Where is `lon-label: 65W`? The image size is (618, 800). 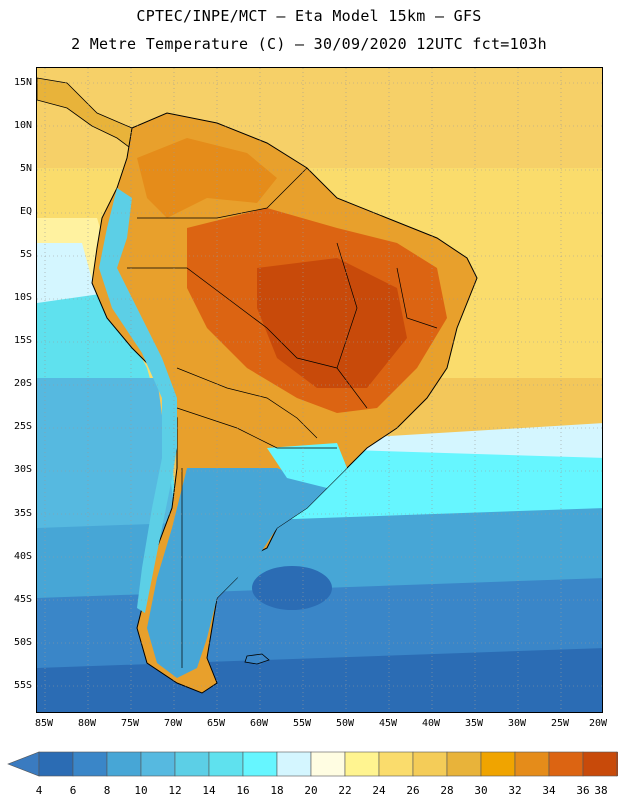 lon-label: 65W is located at coordinates (216, 723).